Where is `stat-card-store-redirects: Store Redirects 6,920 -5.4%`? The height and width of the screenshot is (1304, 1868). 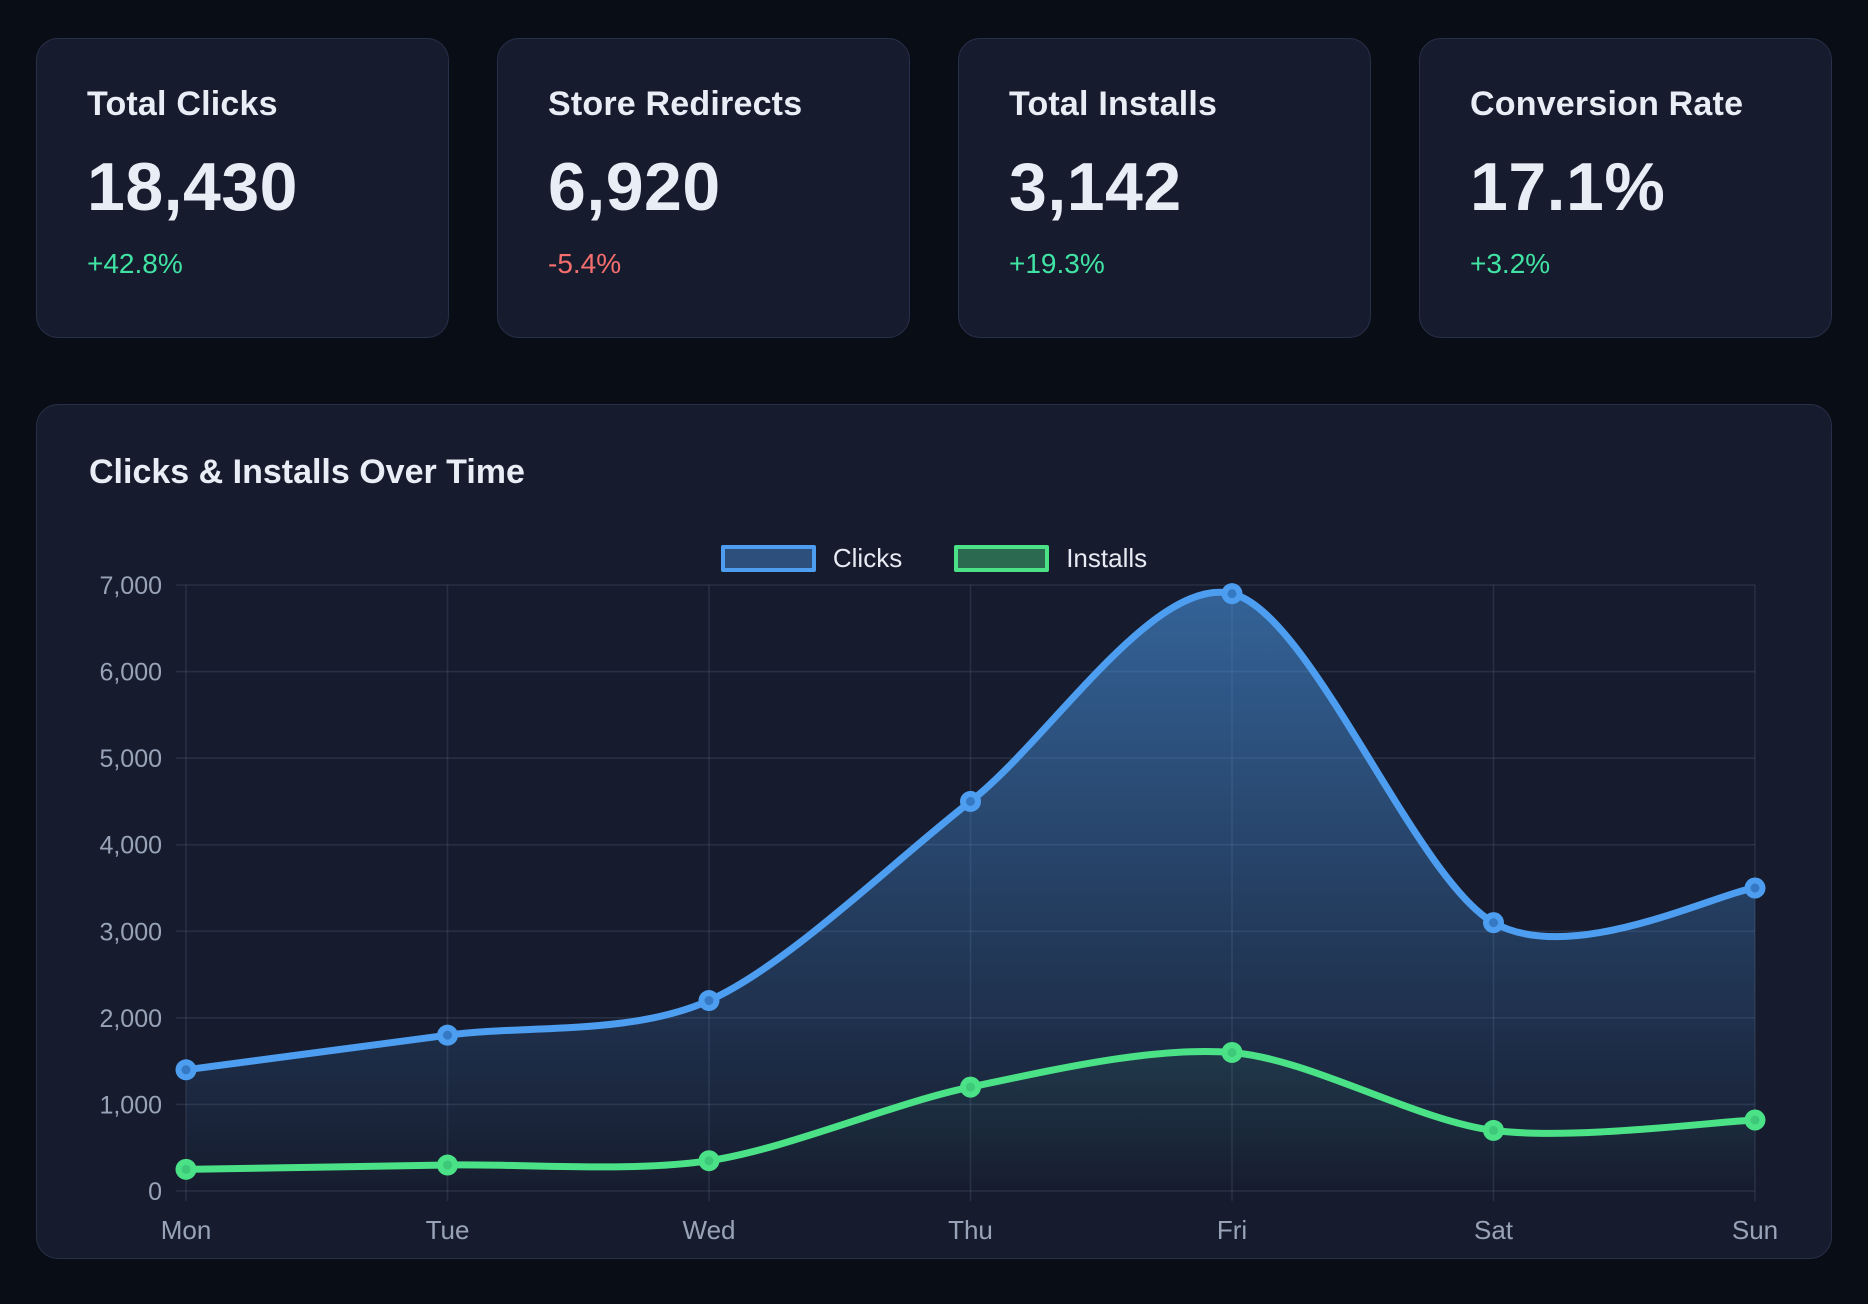
stat-card-store-redirects: Store Redirects 6,920 -5.4% is located at coordinates (703, 188).